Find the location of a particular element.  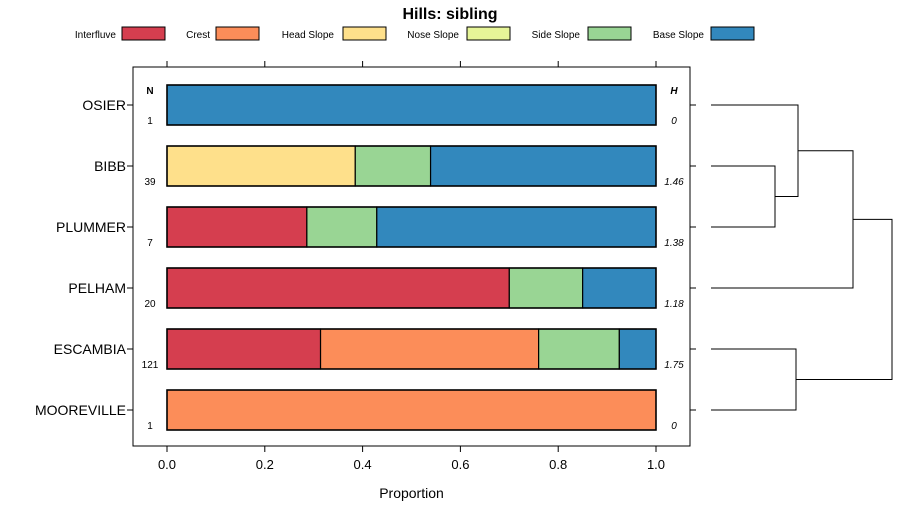

h-value-label: 1.38 is located at coordinates (674, 243).